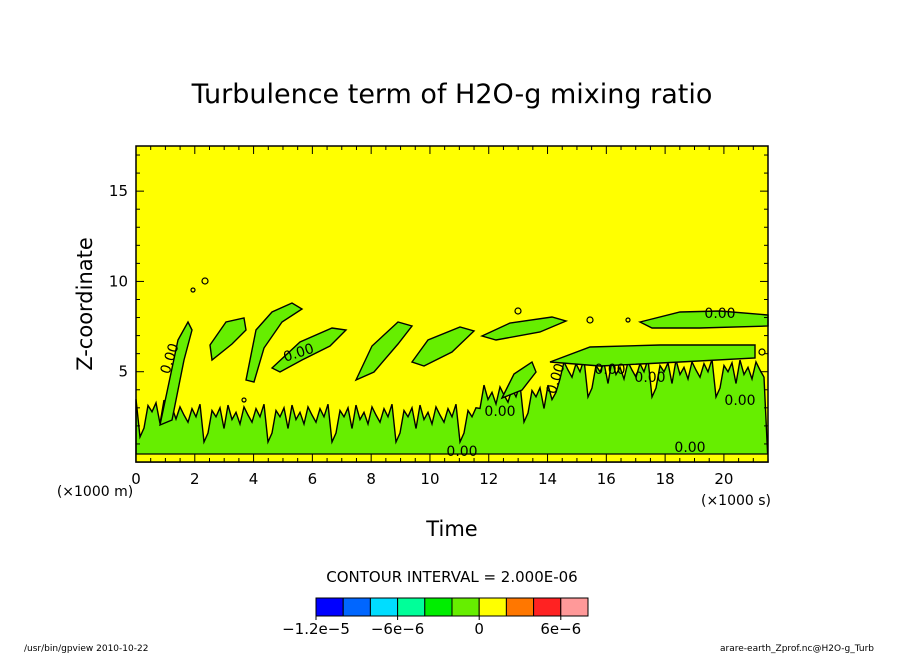  What do you see at coordinates (123, 372) in the screenshot?
I see `y-tick-label: 5` at bounding box center [123, 372].